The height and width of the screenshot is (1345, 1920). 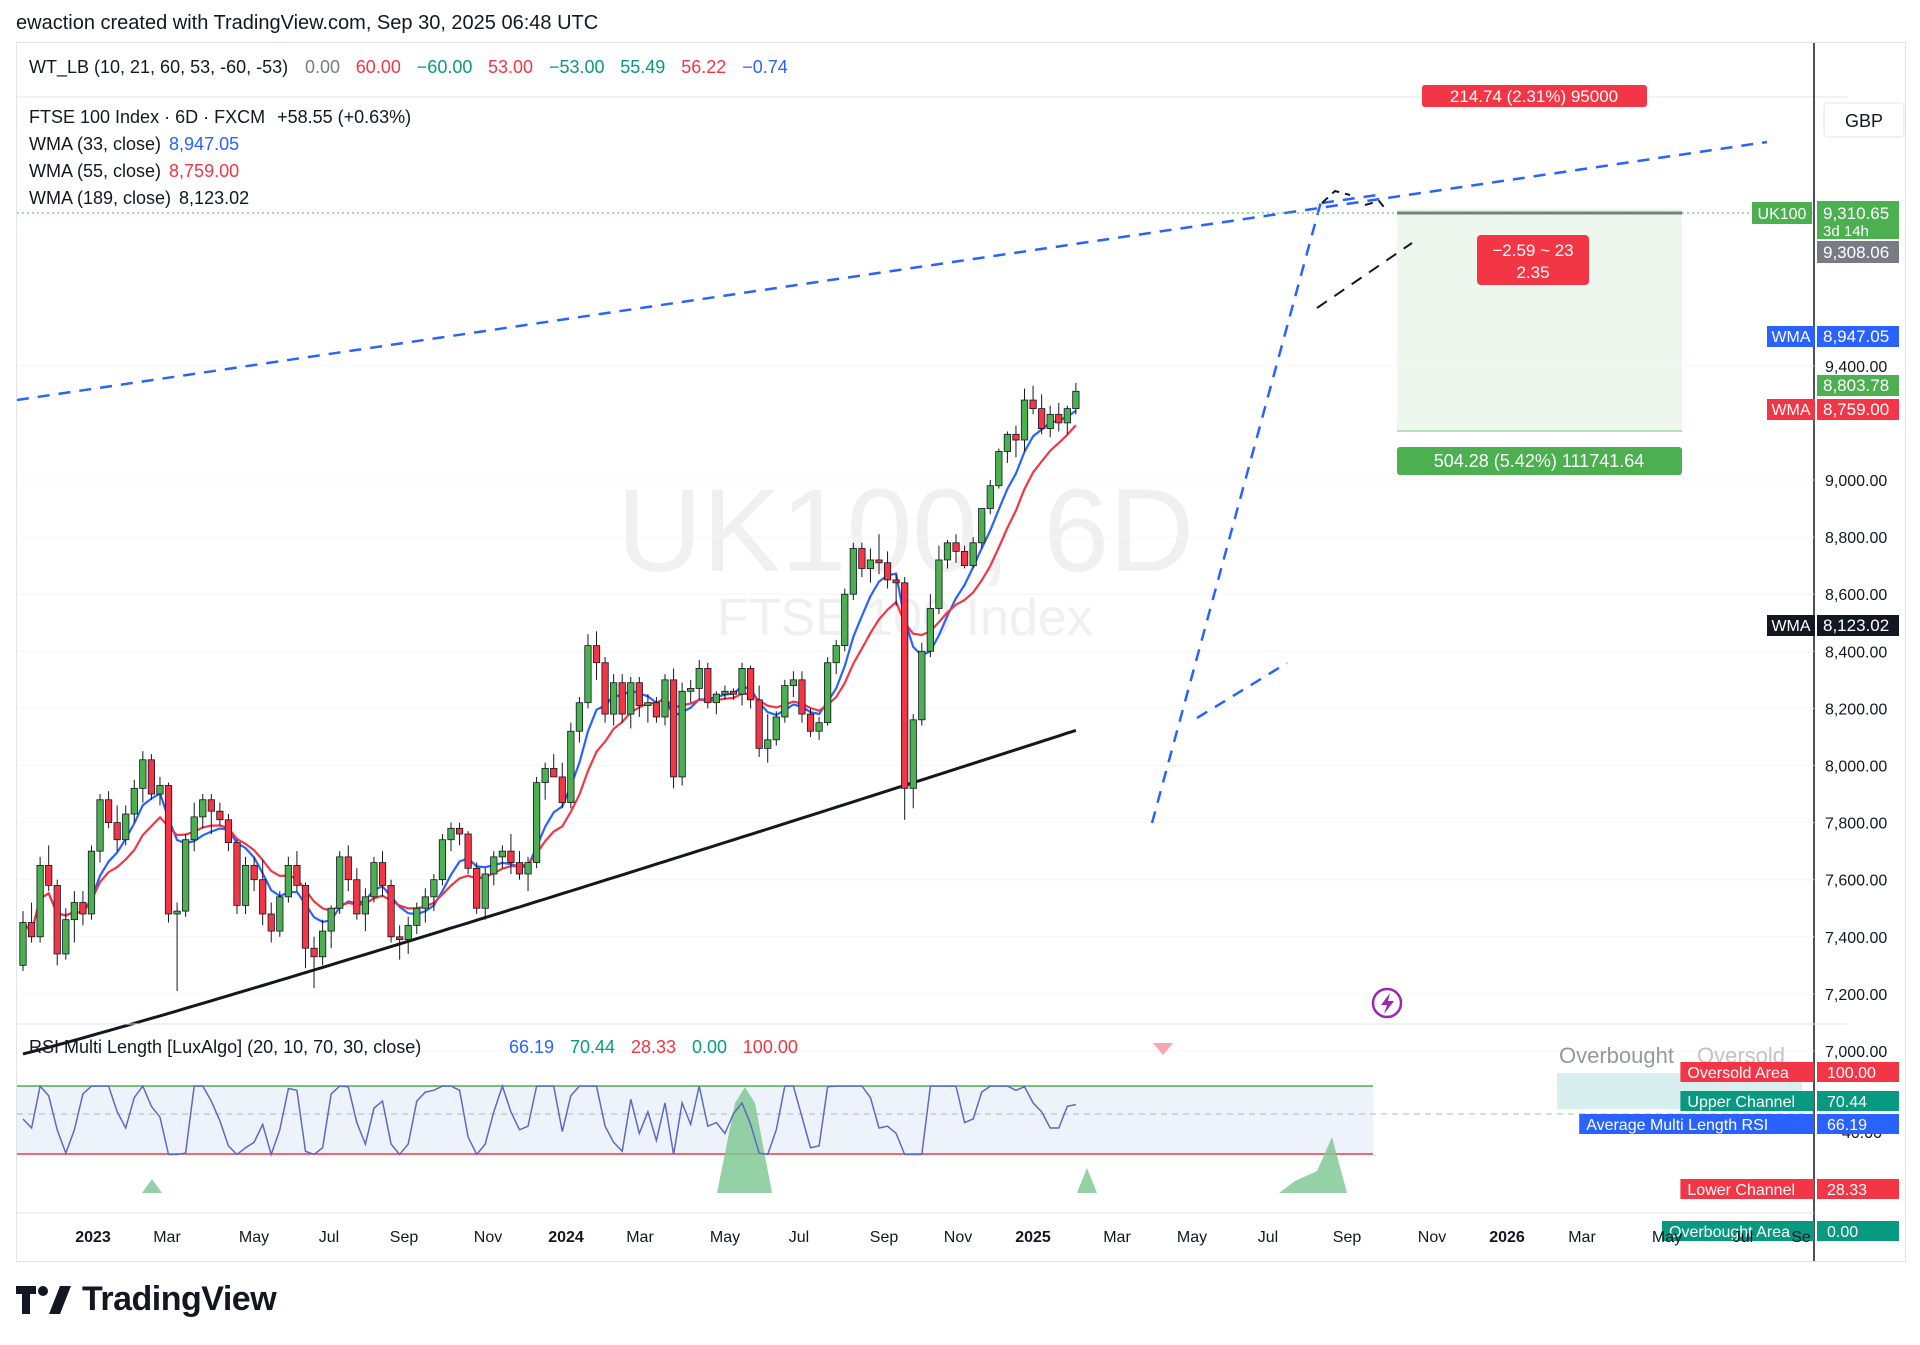 I want to click on time-tick: 2024, so click(x=566, y=1237).